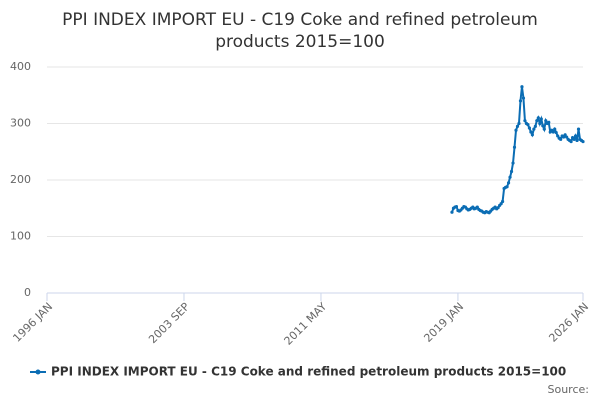  What do you see at coordinates (20, 179) in the screenshot?
I see `y-tick-label: 200` at bounding box center [20, 179].